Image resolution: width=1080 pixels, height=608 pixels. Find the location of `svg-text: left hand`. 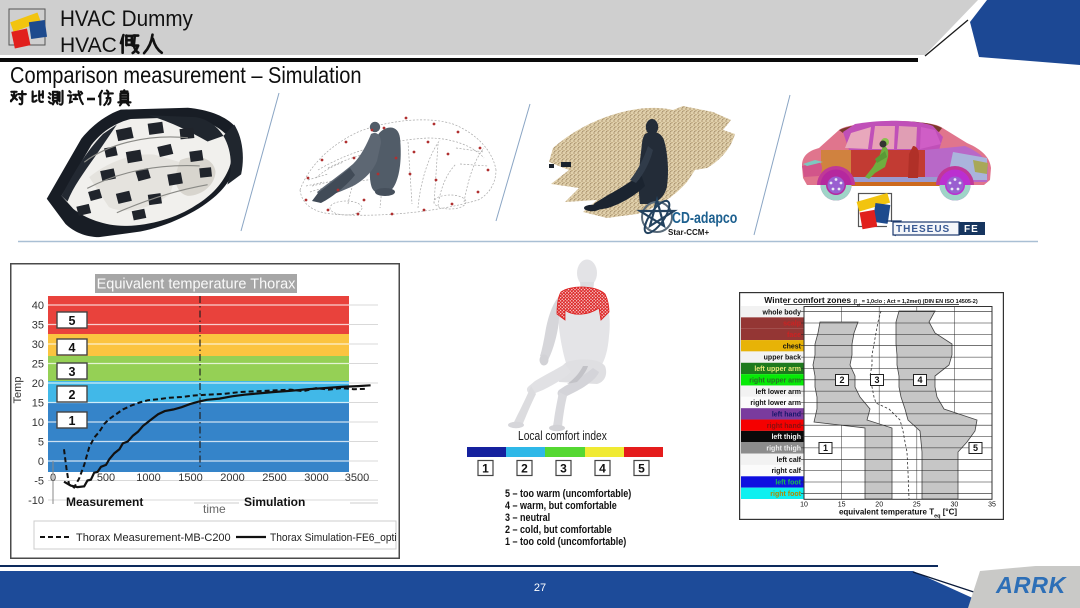

svg-text: left hand is located at coordinates (786, 414).